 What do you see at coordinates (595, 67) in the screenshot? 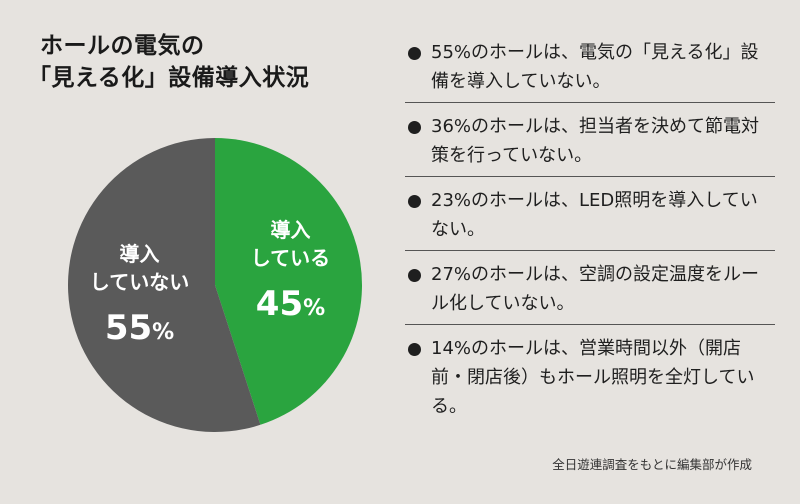
I see `note-text: 55%のホールは、電気の「見える化」設備を導入していない。` at bounding box center [595, 67].